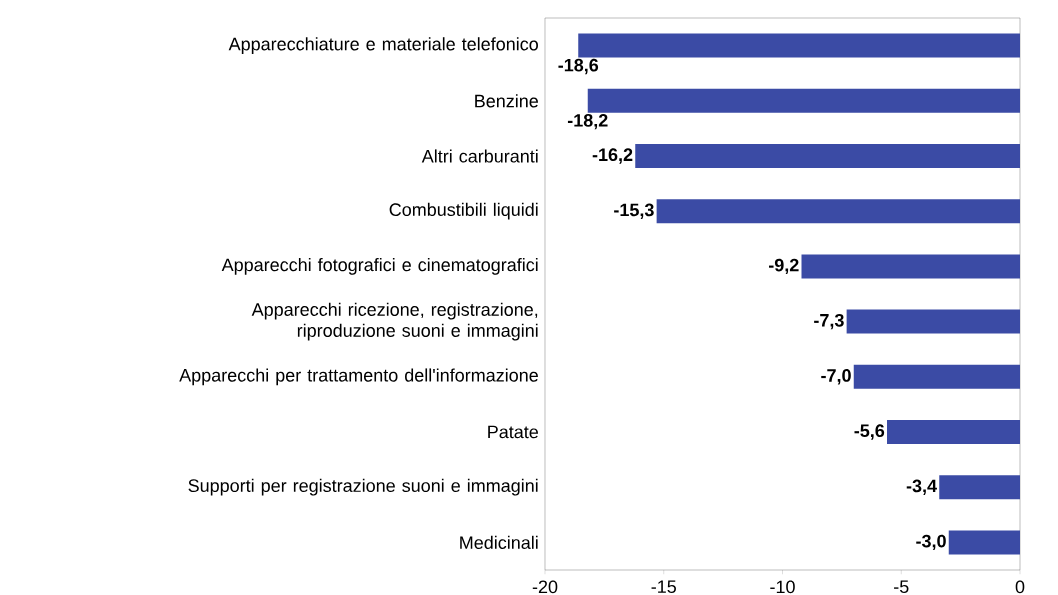 This screenshot has height=595, width=1058. I want to click on x-tick-label: -15, so click(663, 587).